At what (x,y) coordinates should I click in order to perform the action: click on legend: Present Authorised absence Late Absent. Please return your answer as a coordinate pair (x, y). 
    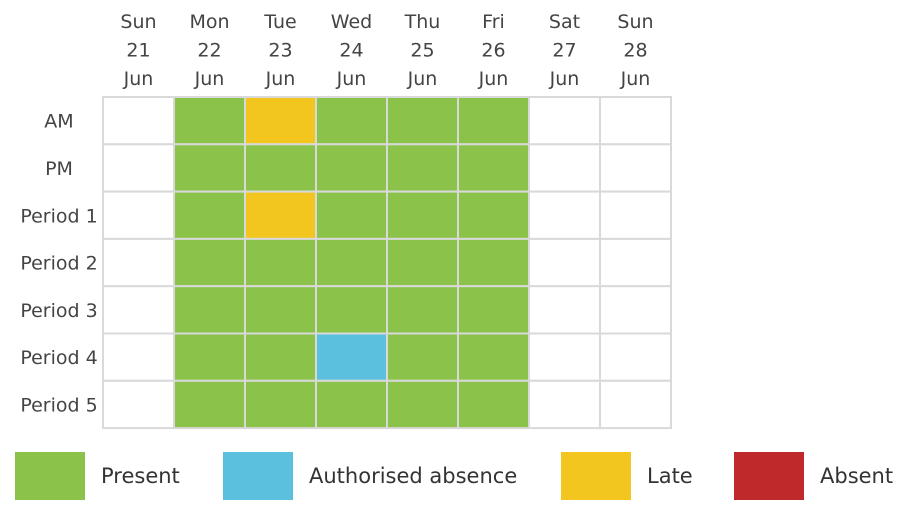
    Looking at the image, I should click on (455, 476).